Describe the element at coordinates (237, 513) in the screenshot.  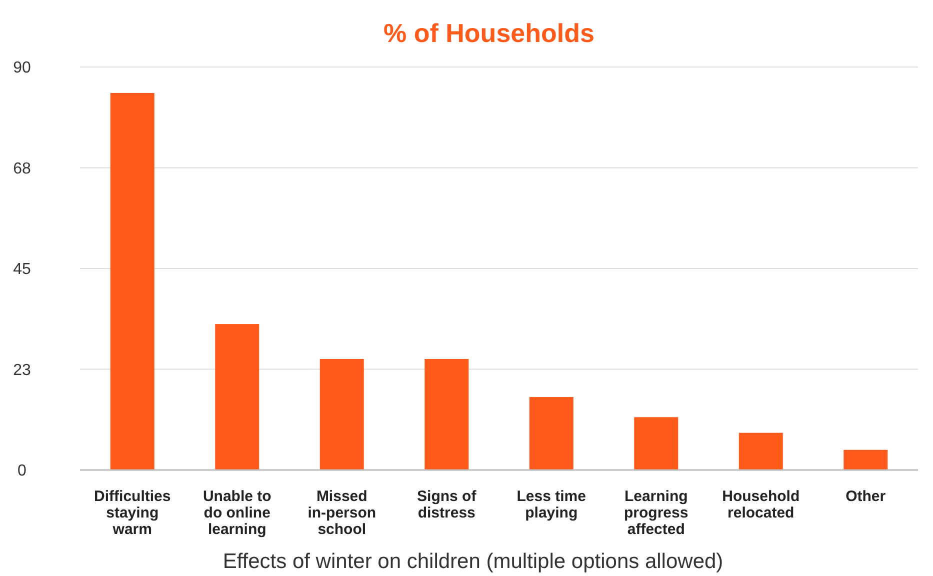
I see `x-tick-label: Unable to do online learning` at that location.